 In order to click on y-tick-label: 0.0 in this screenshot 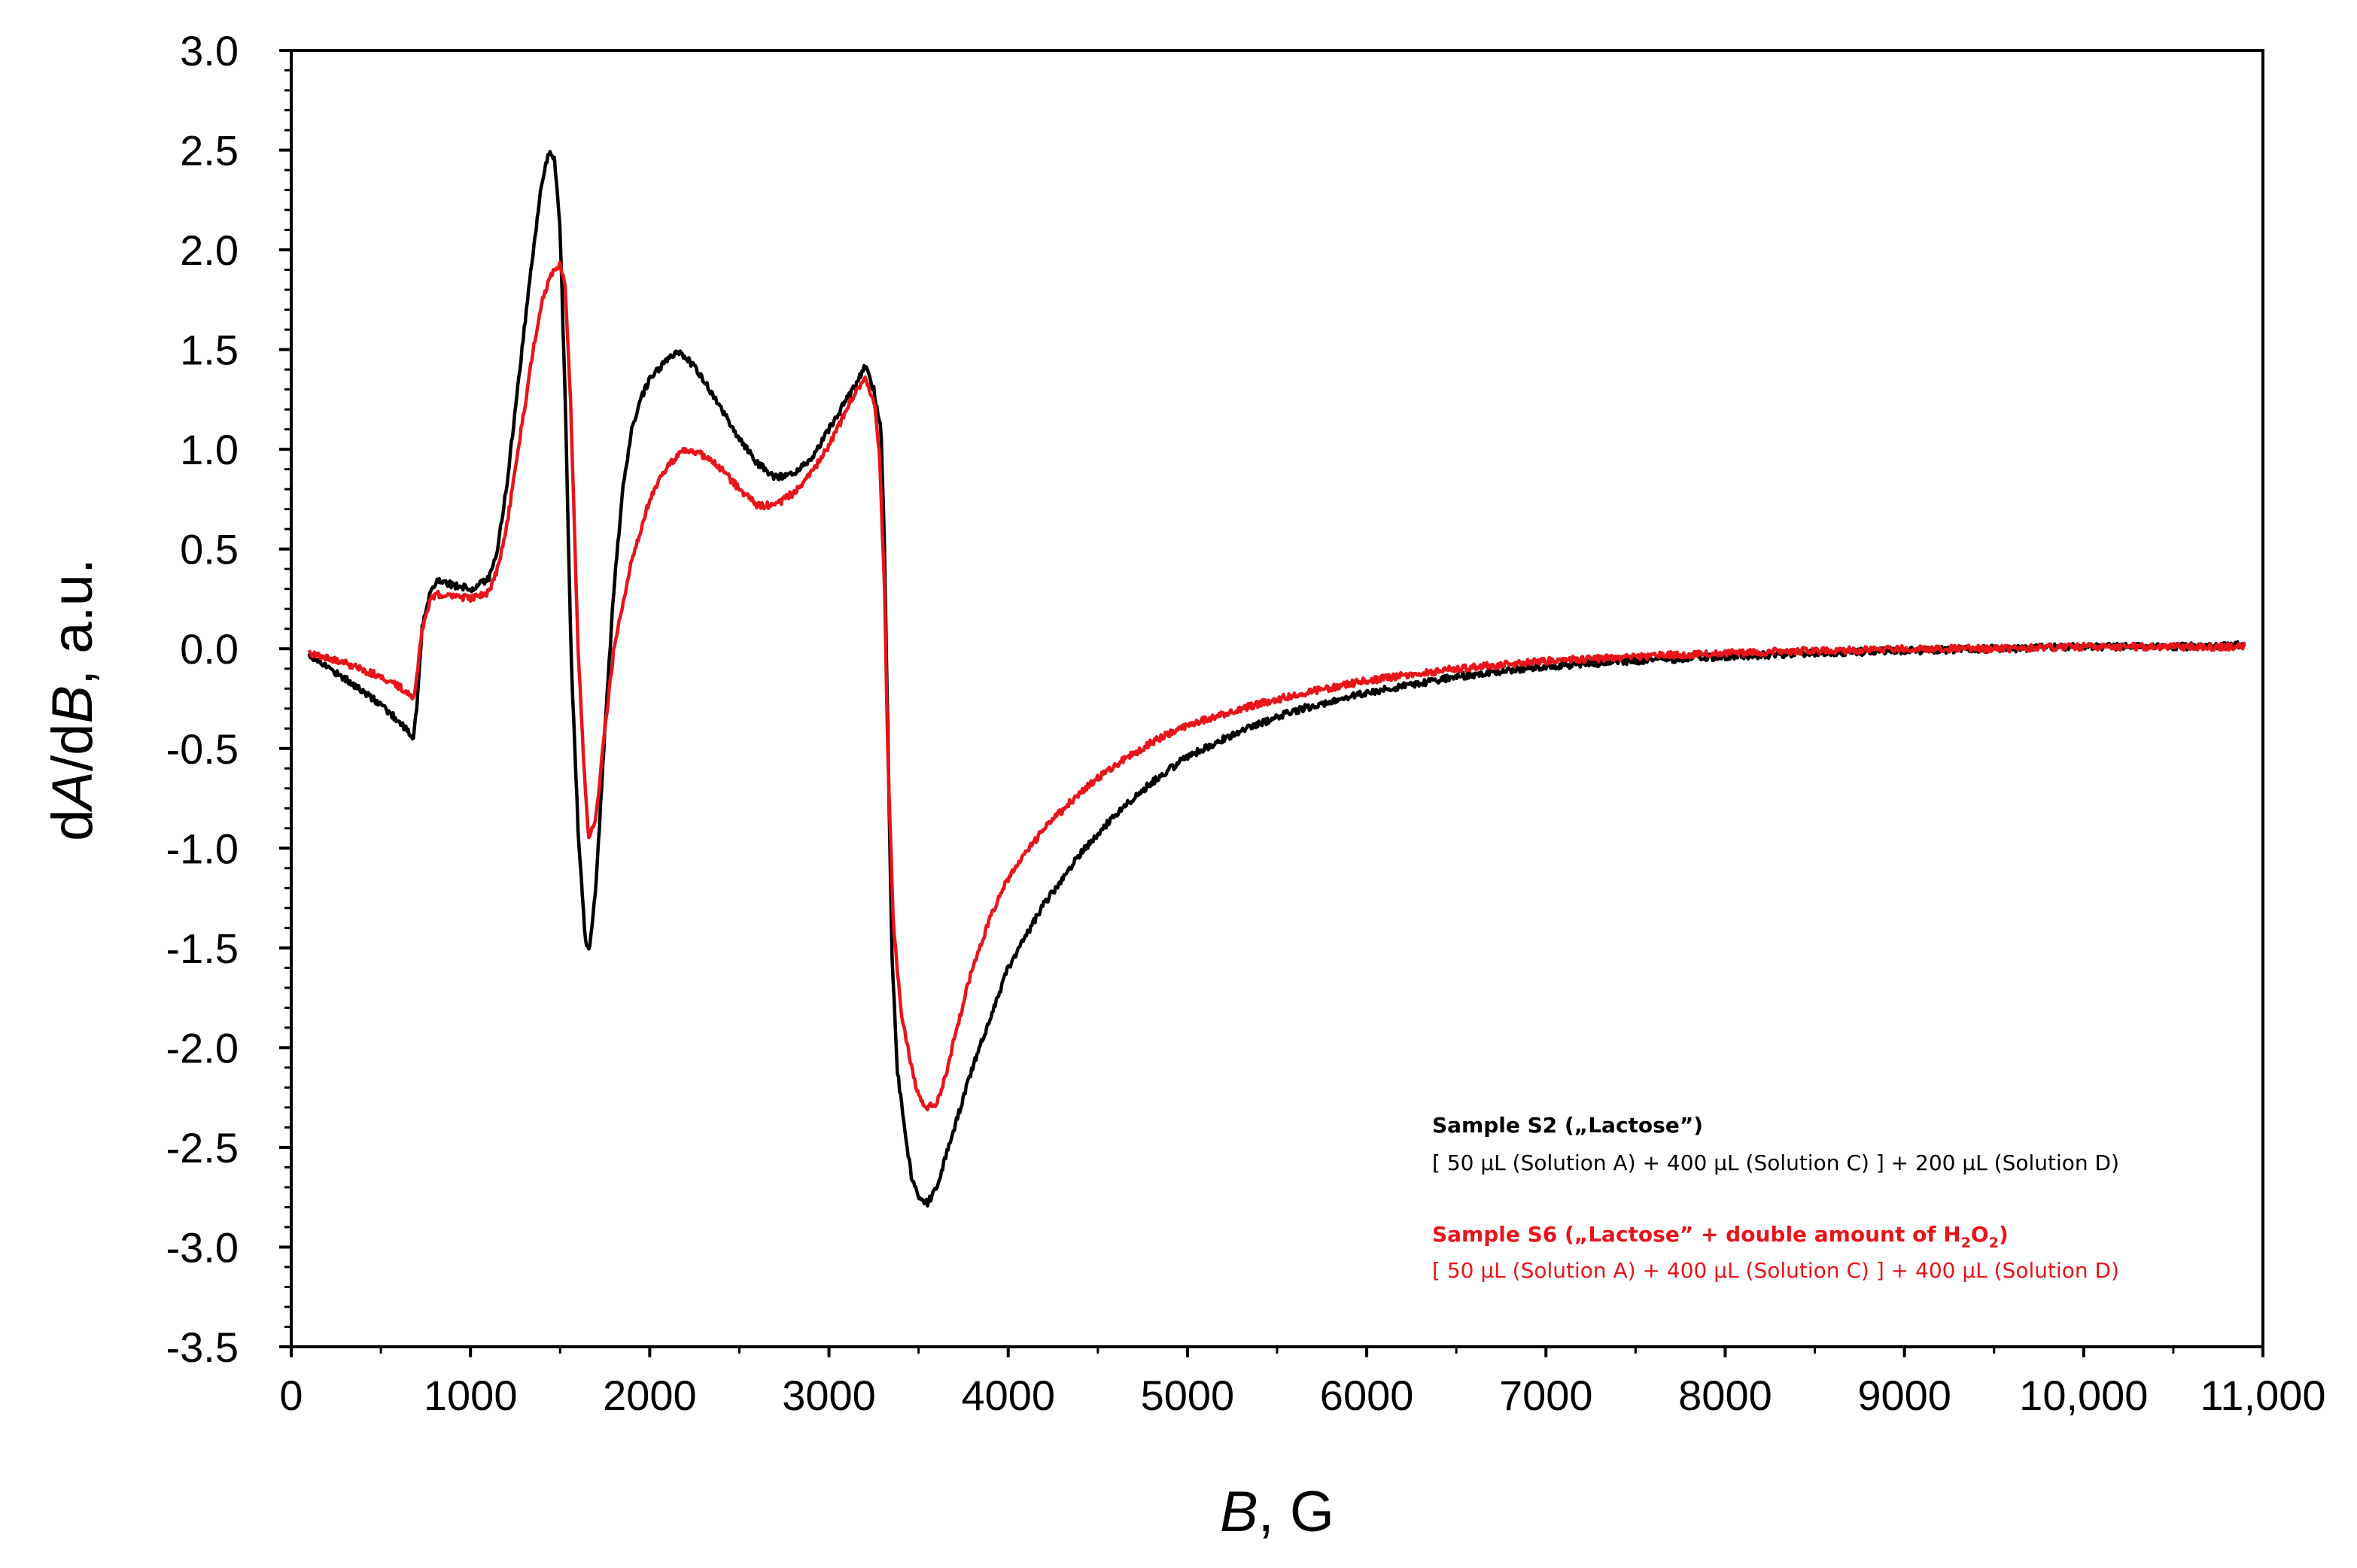, I will do `click(209, 649)`.